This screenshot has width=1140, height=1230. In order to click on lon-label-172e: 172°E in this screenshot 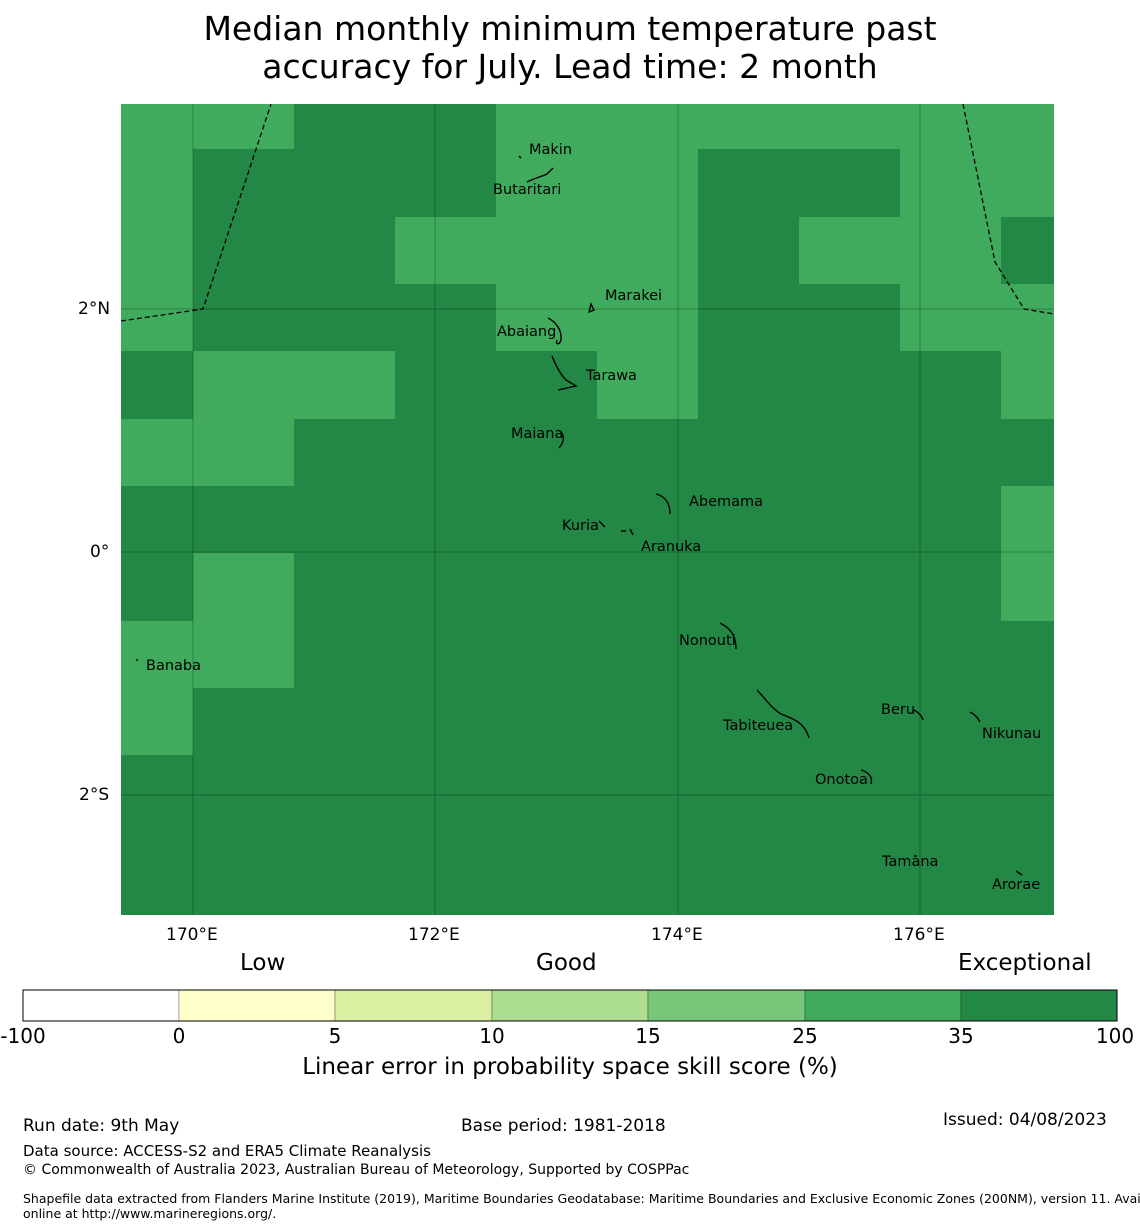, I will do `click(434, 935)`.